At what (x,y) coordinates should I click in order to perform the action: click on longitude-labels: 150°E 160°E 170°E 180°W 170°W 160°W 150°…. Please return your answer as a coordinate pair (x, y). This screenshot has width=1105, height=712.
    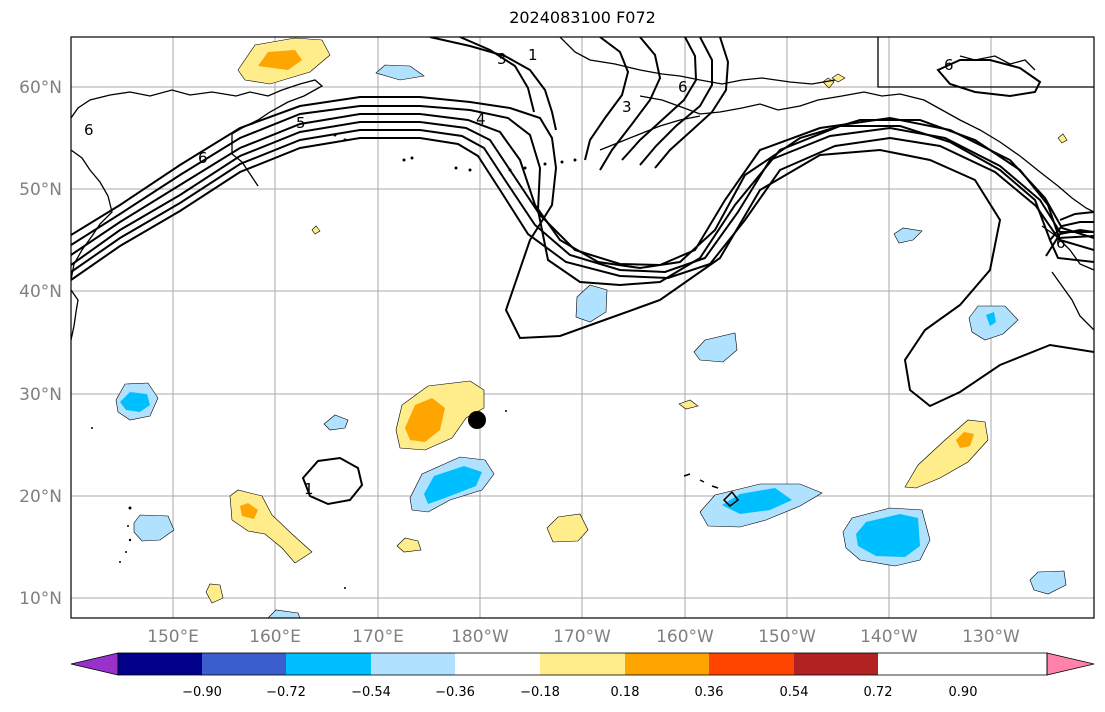
    Looking at the image, I should click on (583, 637).